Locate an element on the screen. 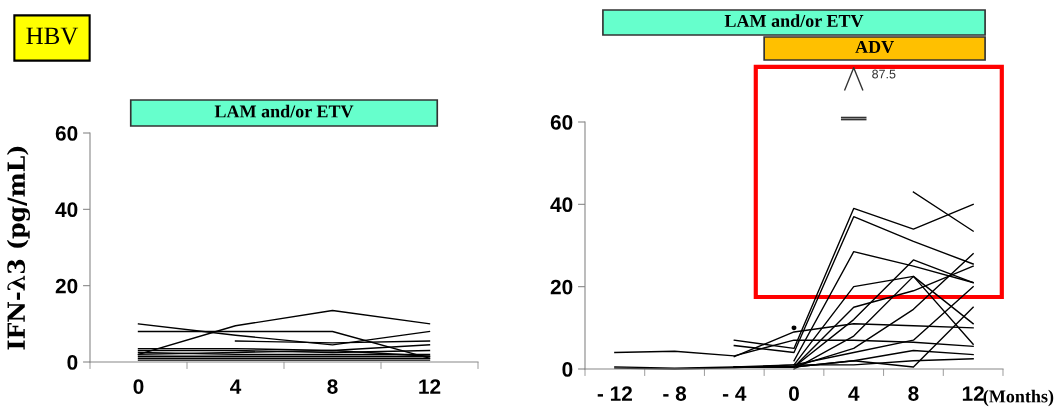 Image resolution: width=1056 pixels, height=409 pixels. x-axis-title: (Months) is located at coordinates (1018, 398).